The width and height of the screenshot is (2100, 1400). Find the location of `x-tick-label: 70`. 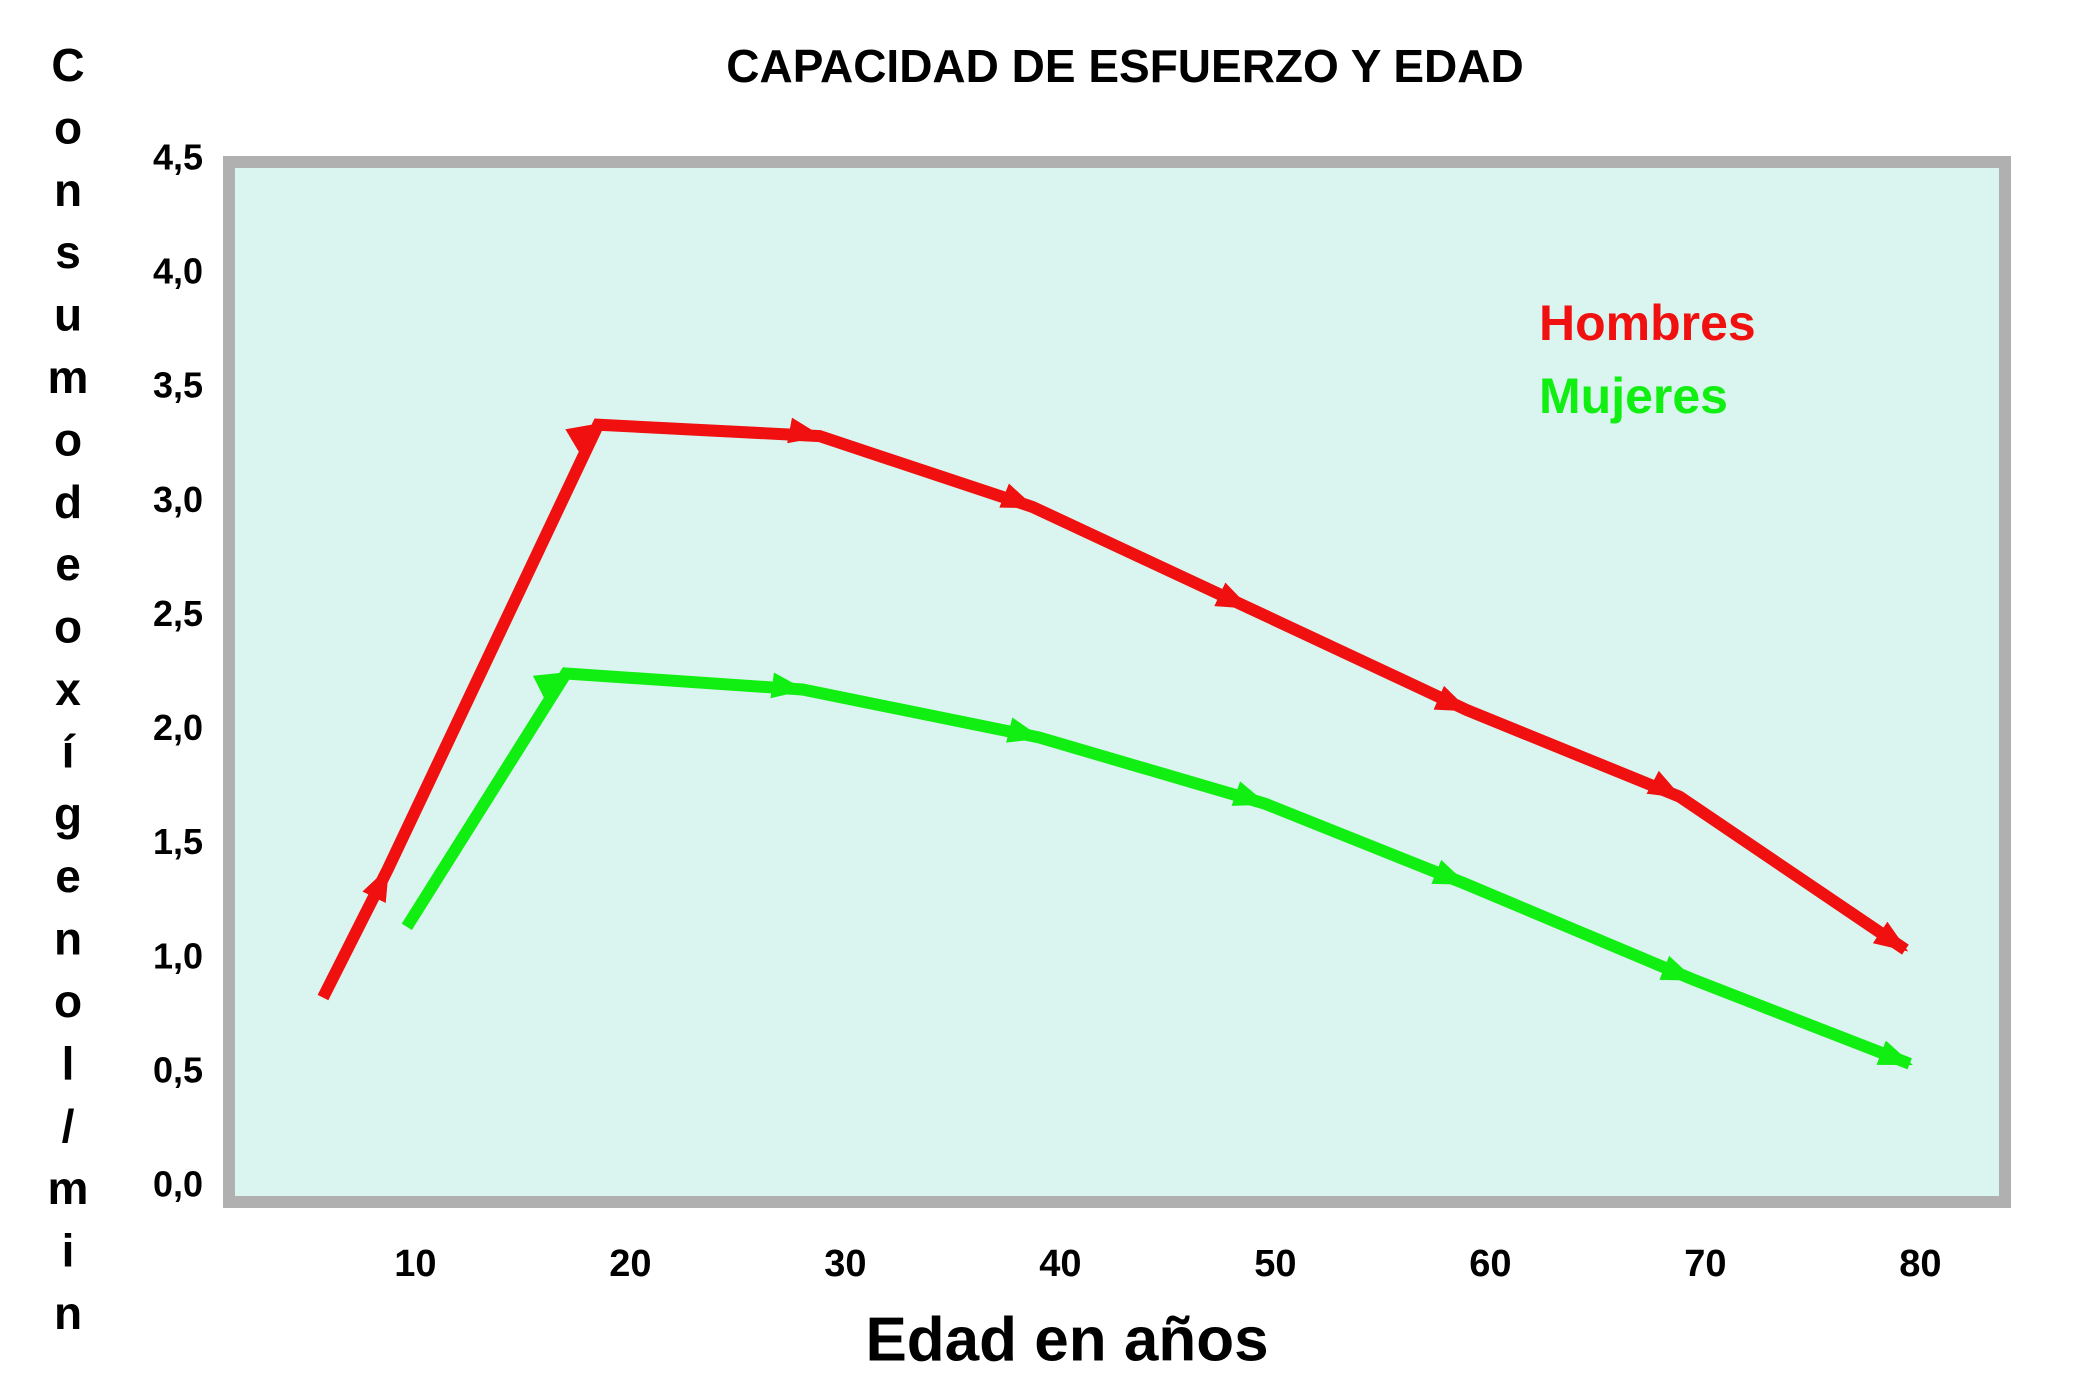

x-tick-label: 70 is located at coordinates (1705, 1264).